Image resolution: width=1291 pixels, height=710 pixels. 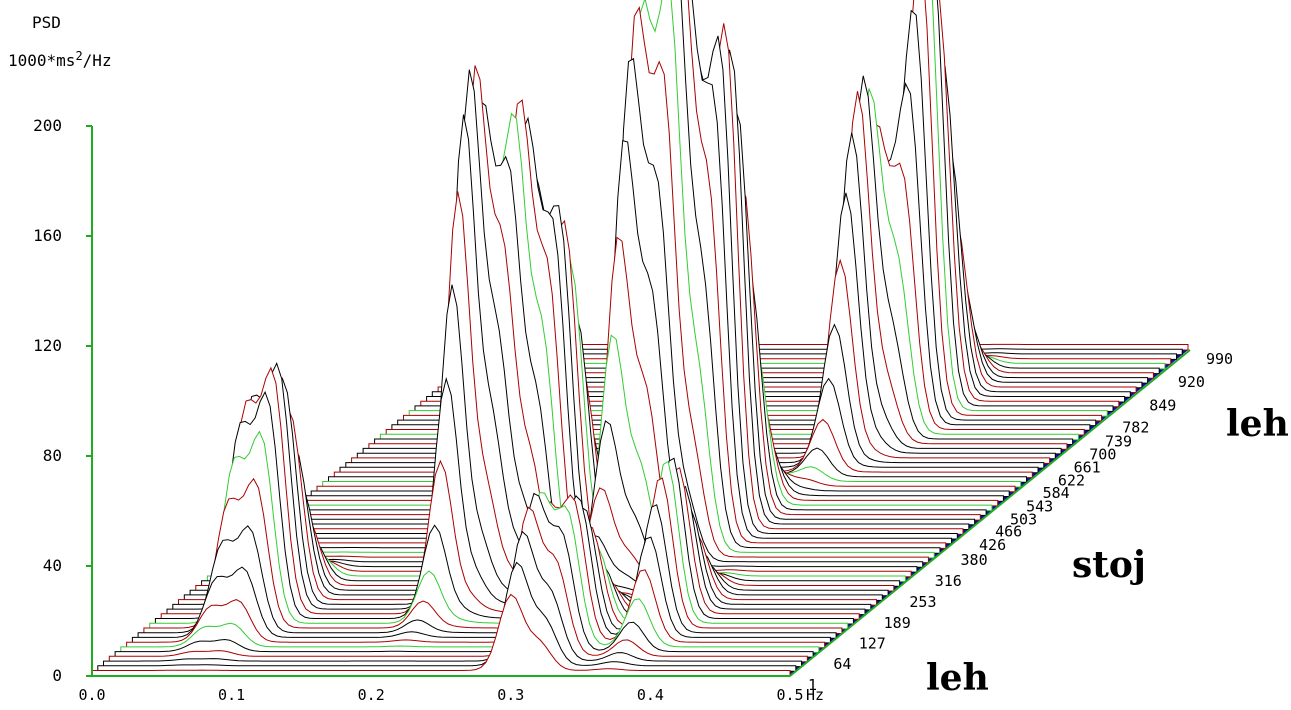 I want to click on z-tick-label: 64, so click(x=842, y=664).